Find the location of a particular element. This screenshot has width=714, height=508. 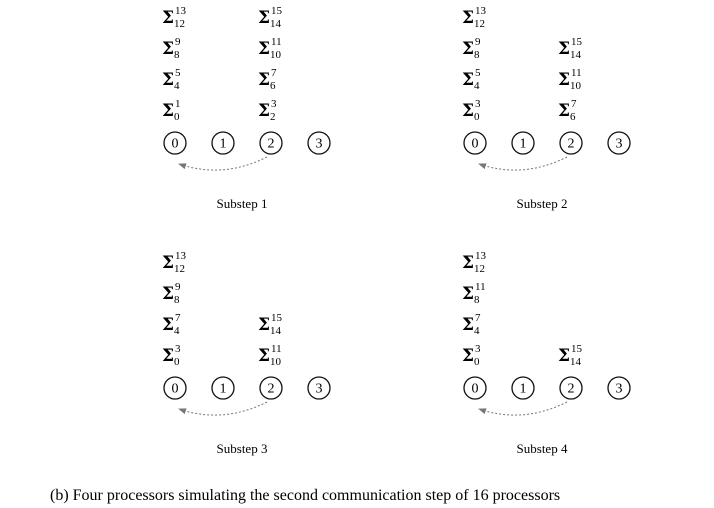

sum-upper-index: 13 is located at coordinates (181, 256).